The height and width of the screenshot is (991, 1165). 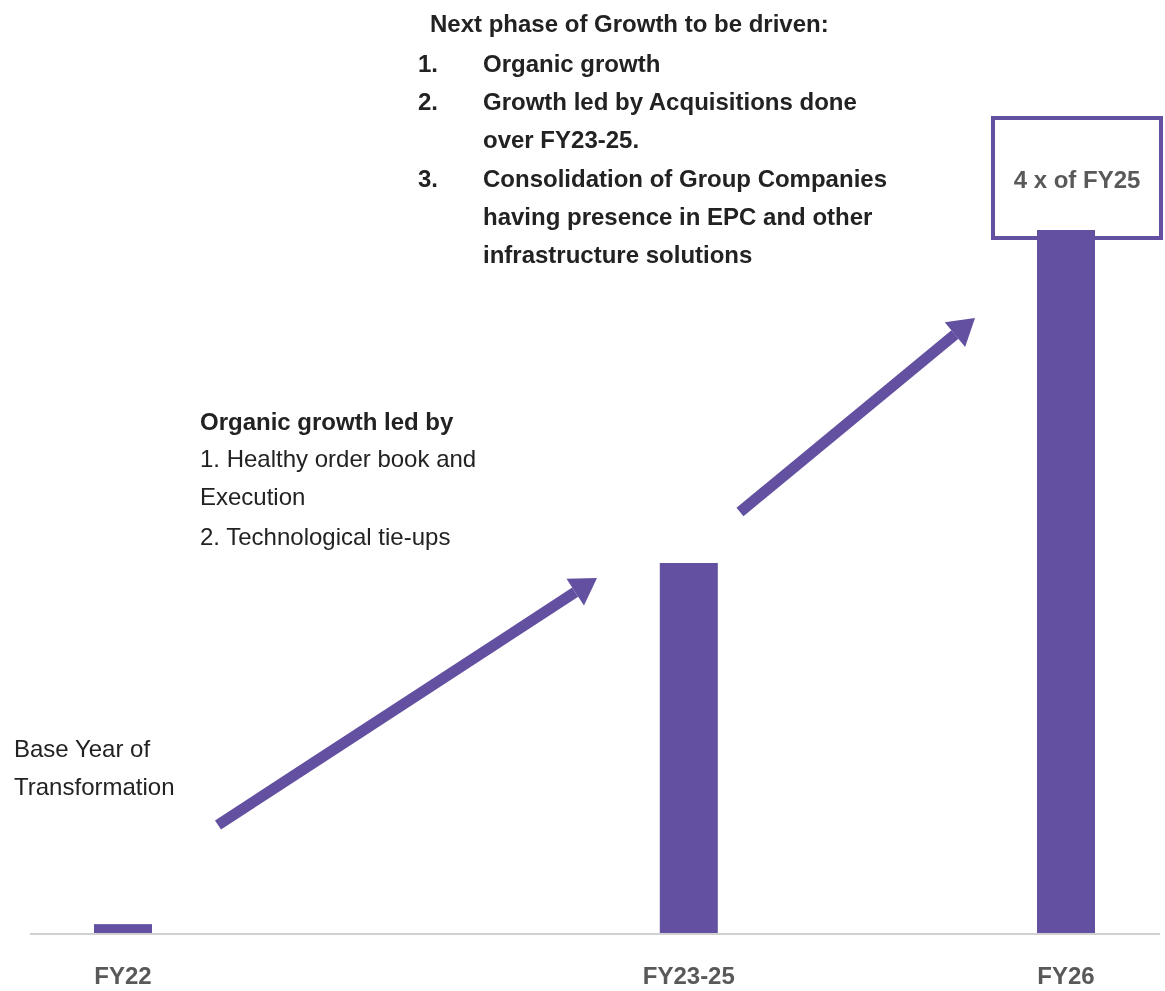 I want to click on annotation: 2. Technological tie-ups, so click(x=325, y=536).